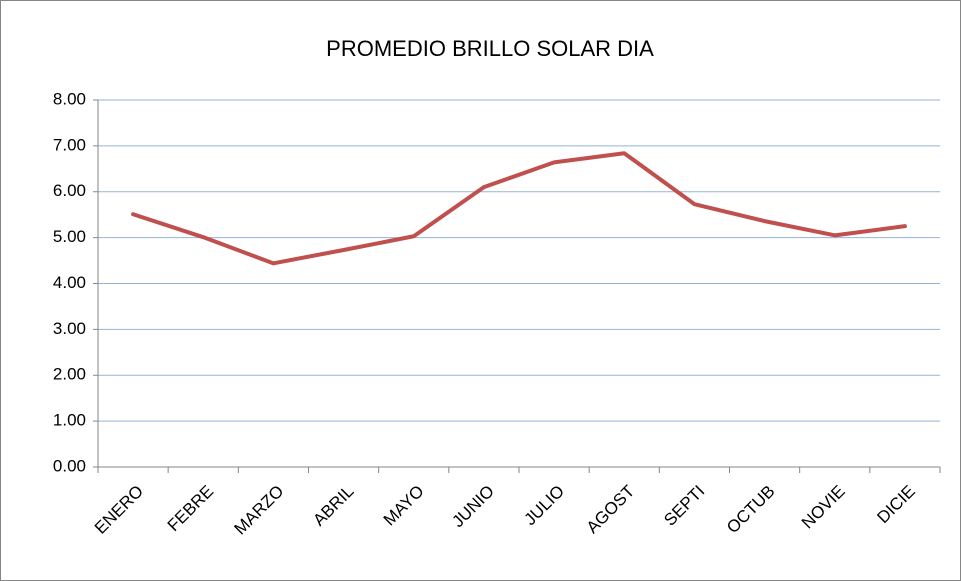 The height and width of the screenshot is (581, 961). I want to click on y-tick-label: 0.00, so click(69, 465).